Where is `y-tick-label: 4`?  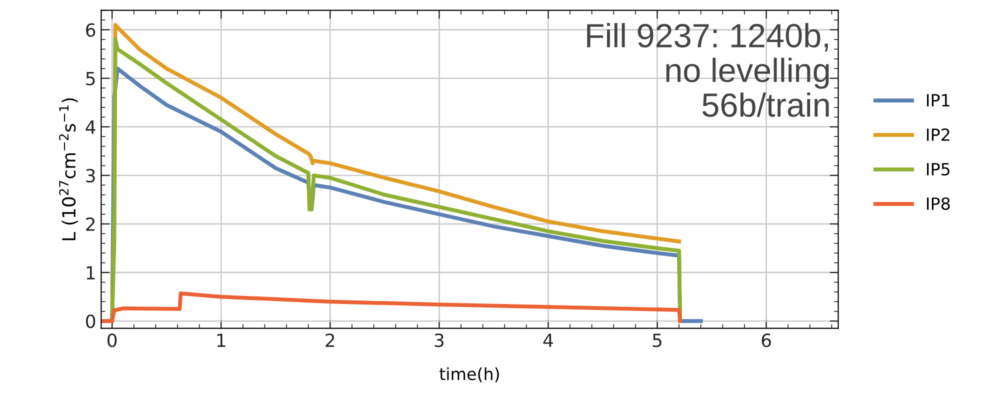 y-tick-label: 4 is located at coordinates (91, 127).